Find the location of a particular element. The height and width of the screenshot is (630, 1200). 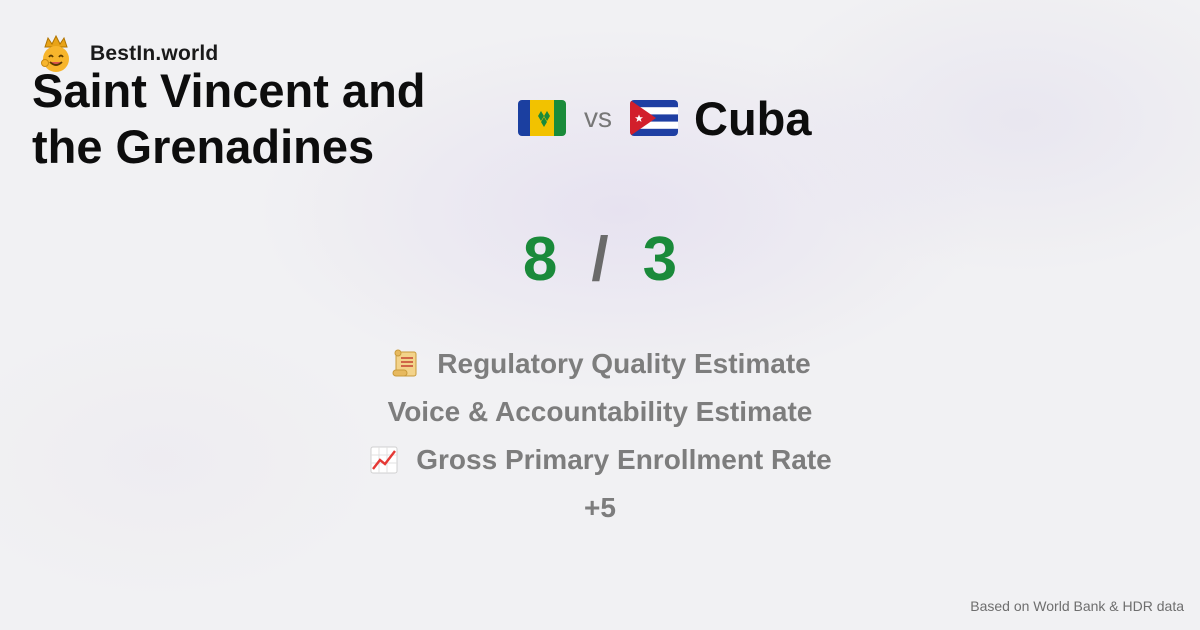

crowned-smiley-icon is located at coordinates (55, 53).